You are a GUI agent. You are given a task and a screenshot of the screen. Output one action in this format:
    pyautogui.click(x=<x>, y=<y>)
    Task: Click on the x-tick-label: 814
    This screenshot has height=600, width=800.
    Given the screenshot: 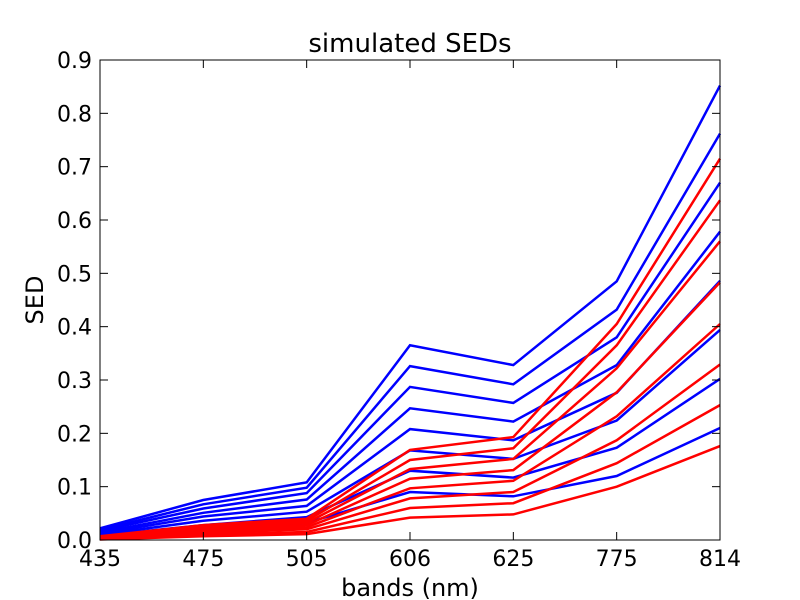 What is the action you would take?
    pyautogui.click(x=720, y=559)
    